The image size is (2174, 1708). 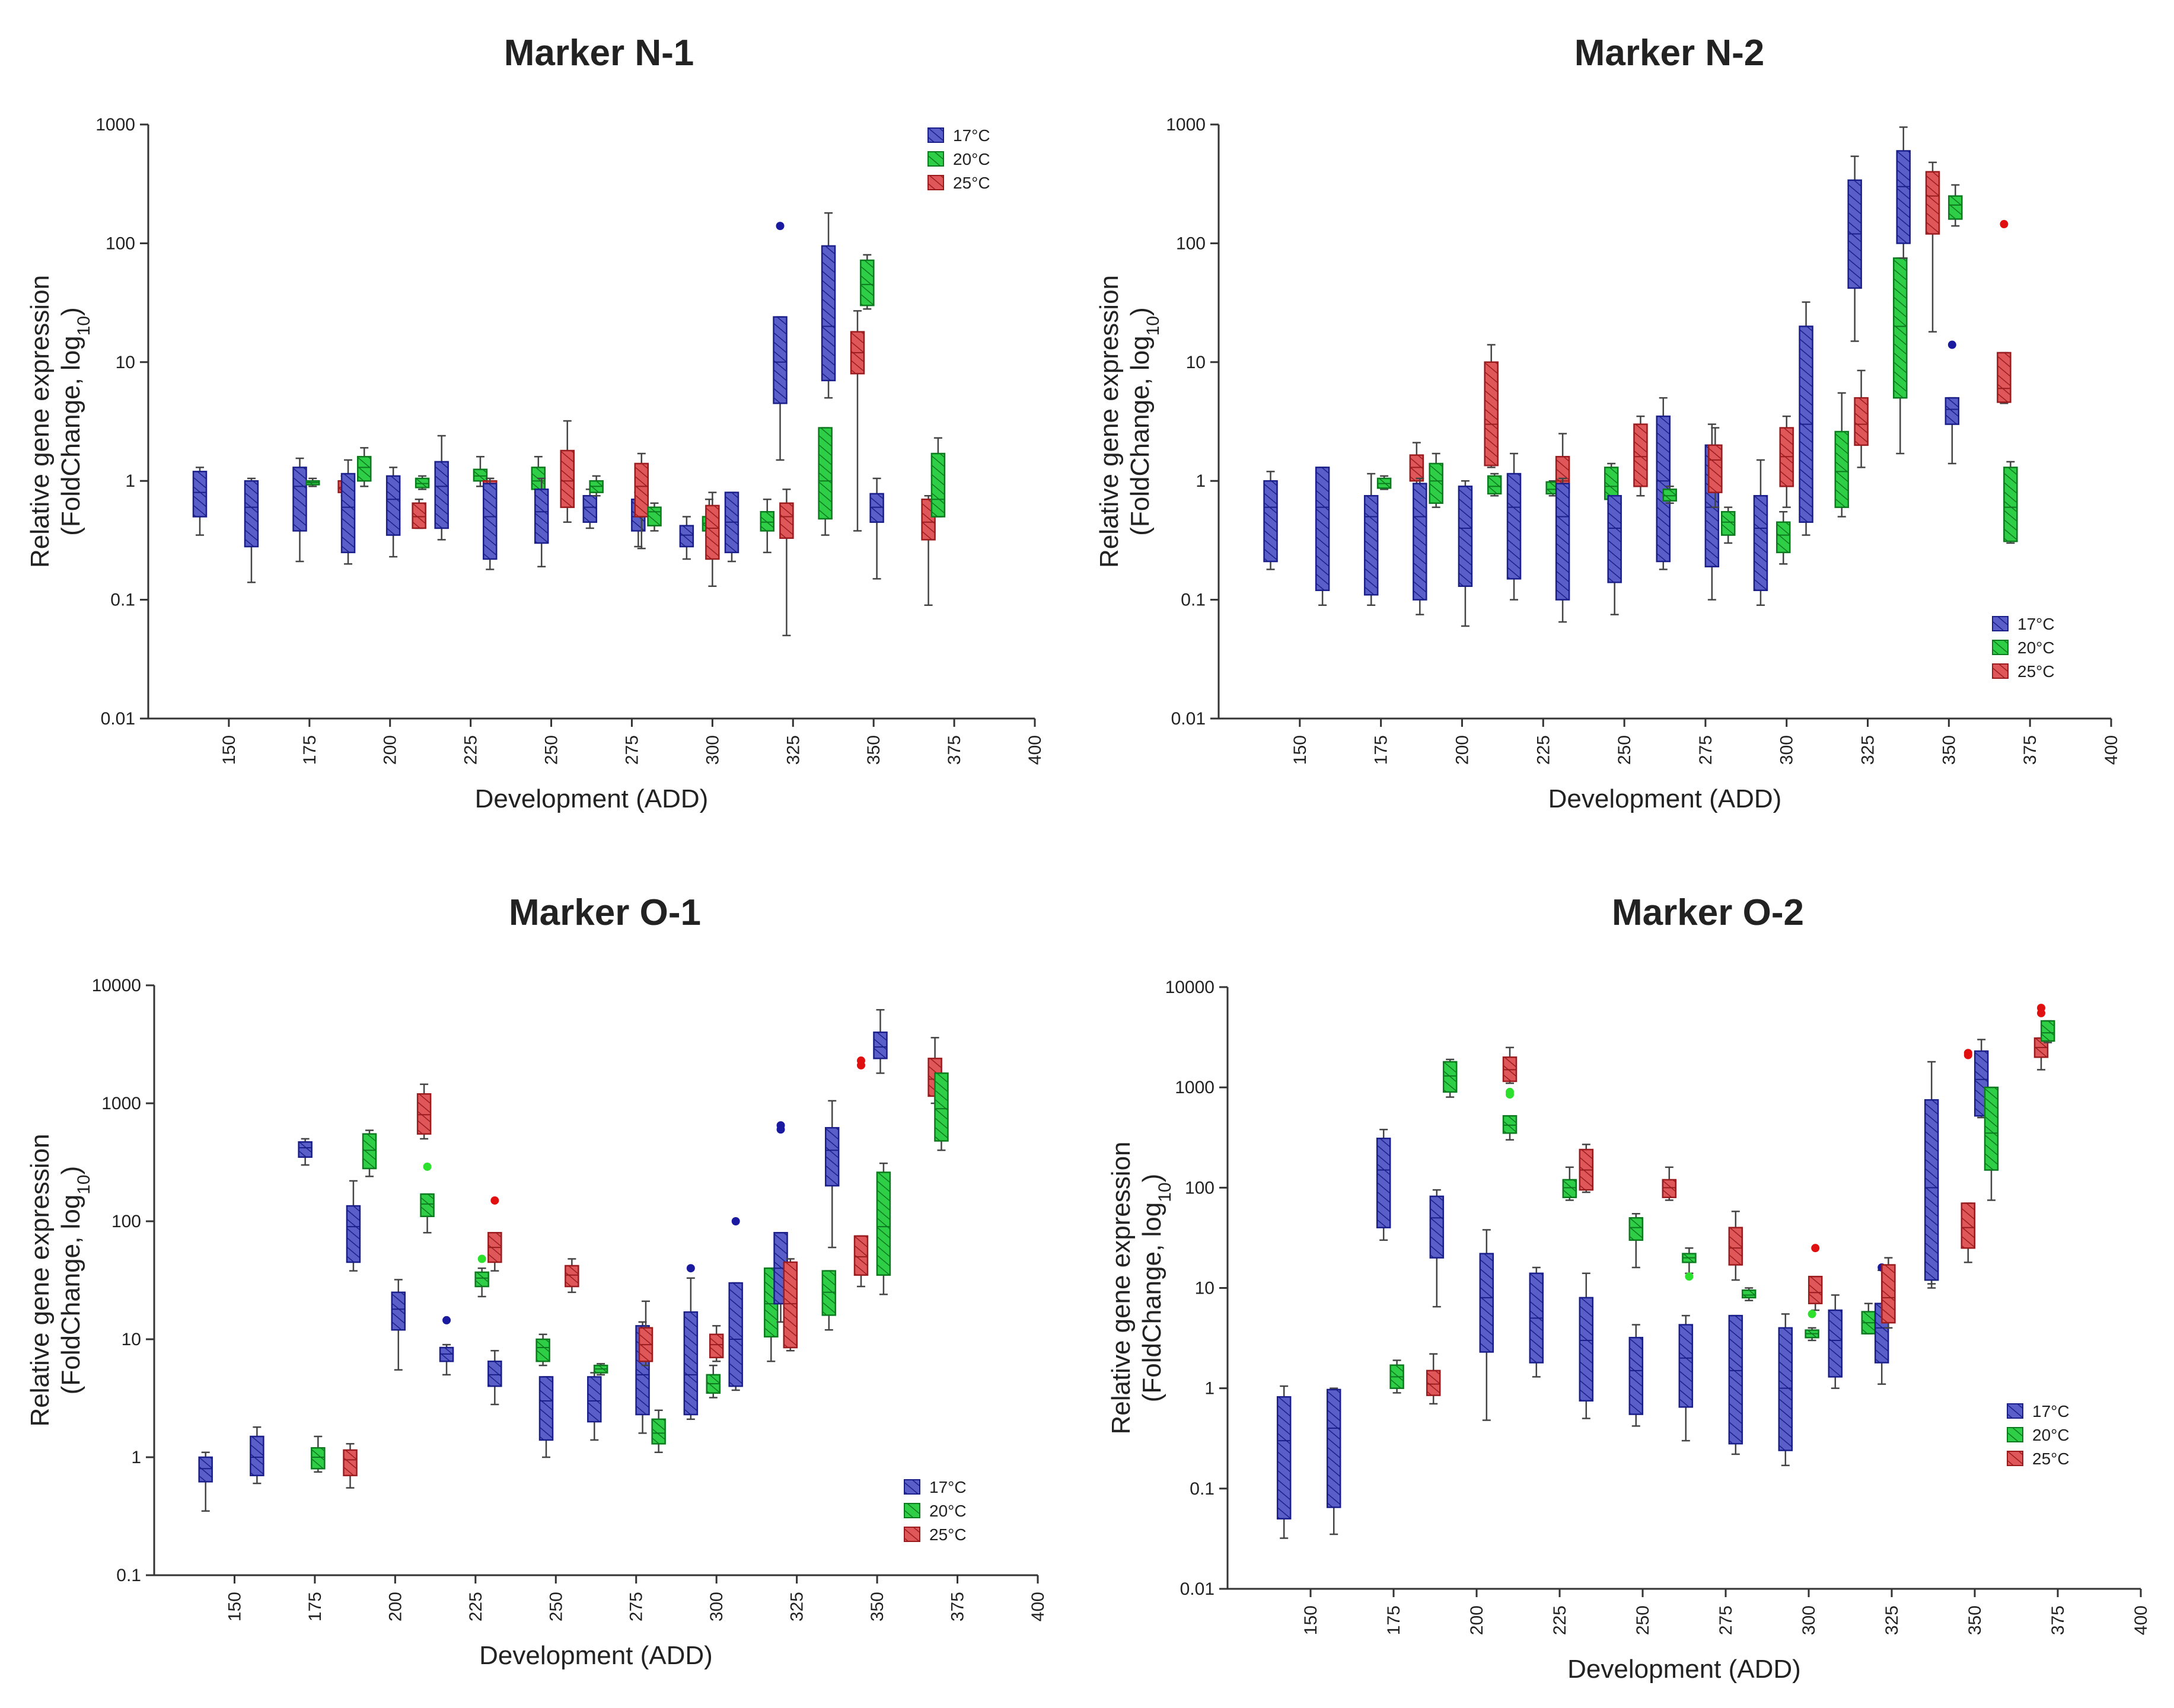 What do you see at coordinates (1665, 798) in the screenshot?
I see `x-axis-label: Development (ADD)` at bounding box center [1665, 798].